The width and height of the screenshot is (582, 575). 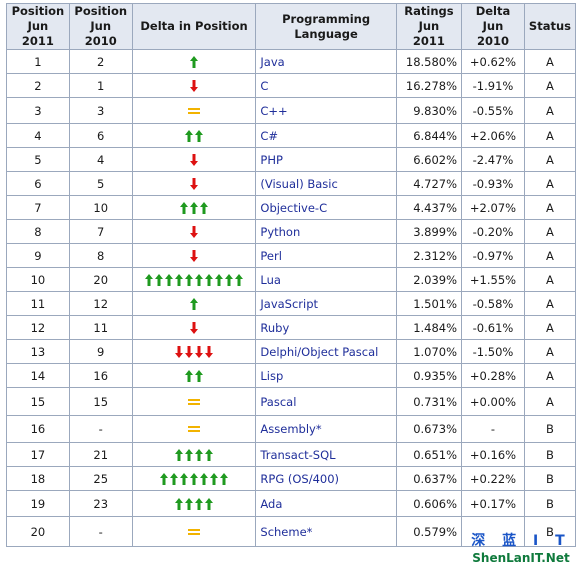 What do you see at coordinates (194, 26) in the screenshot?
I see `header-delta-position: Delta in Position` at bounding box center [194, 26].